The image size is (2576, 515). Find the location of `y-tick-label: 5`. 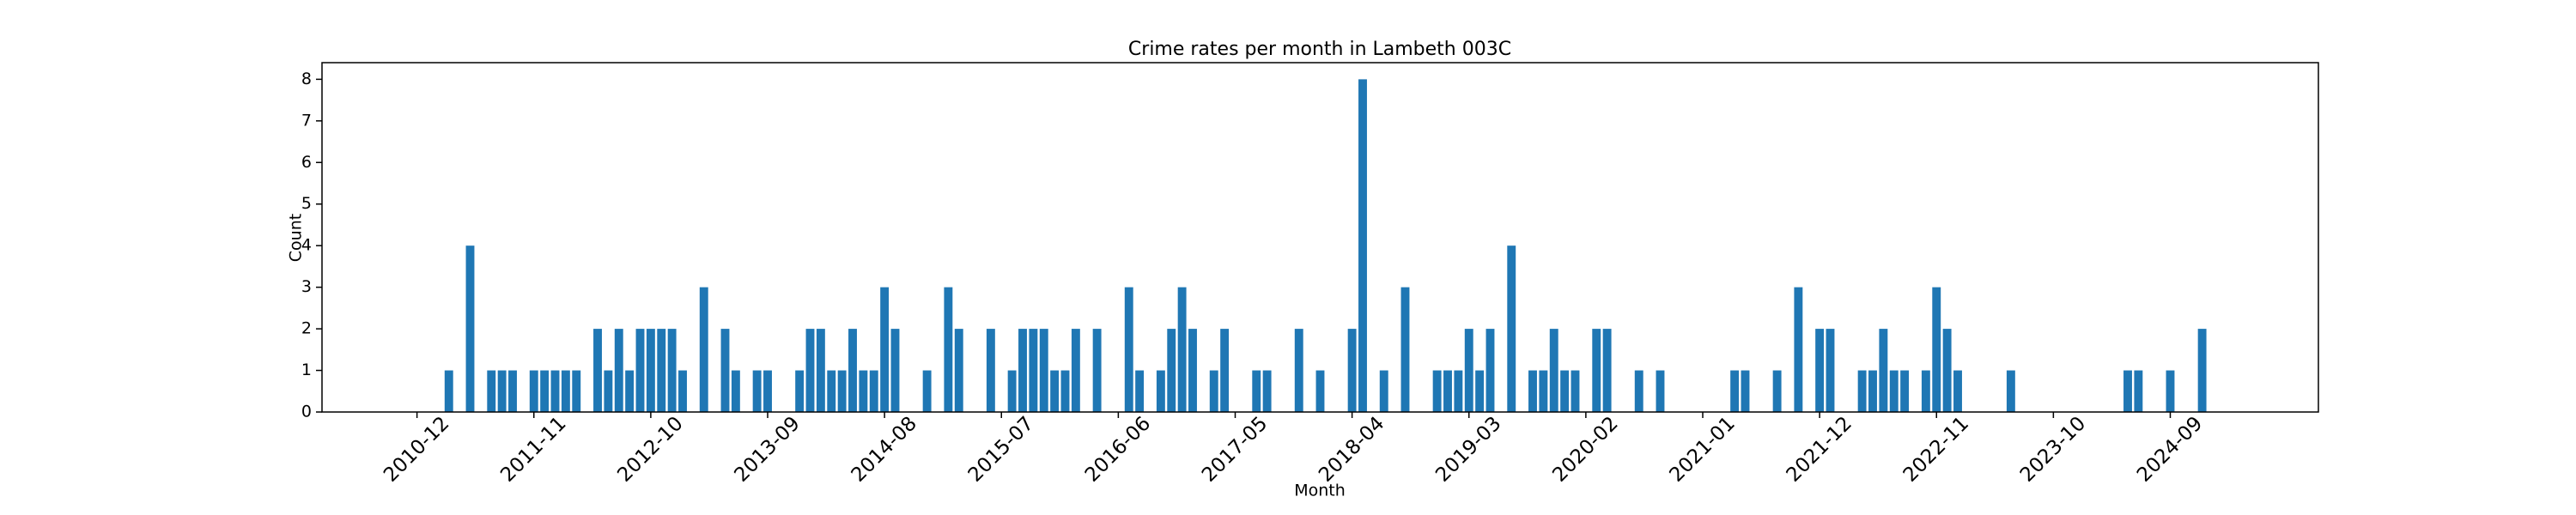

y-tick-label: 5 is located at coordinates (306, 203).